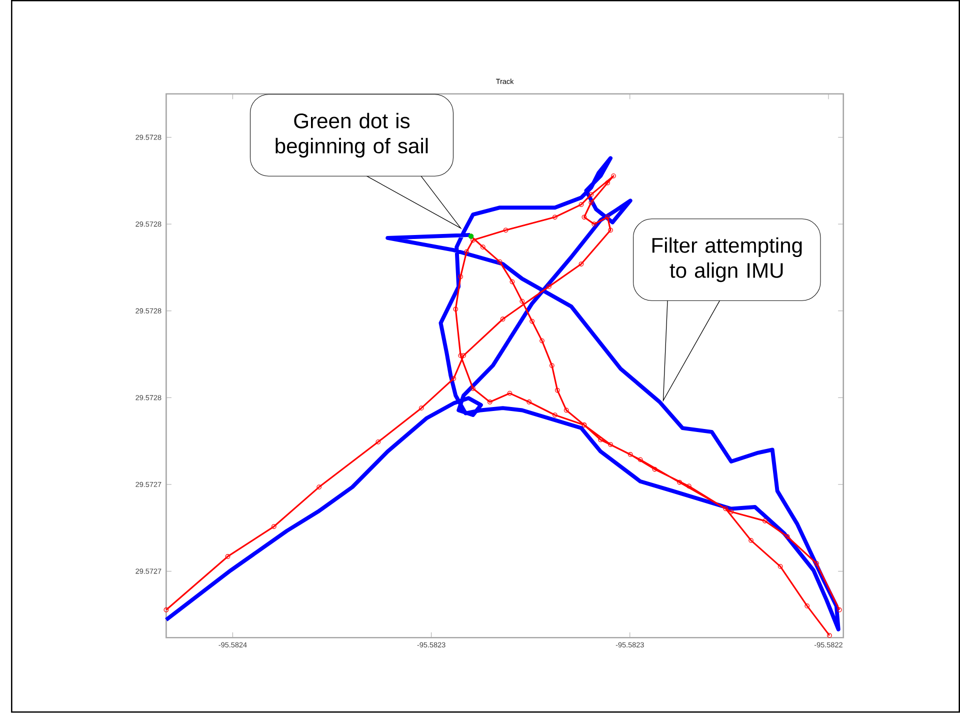 This screenshot has width=960, height=713. What do you see at coordinates (352, 135) in the screenshot?
I see `annotation: Green dot is beginning of sail` at bounding box center [352, 135].